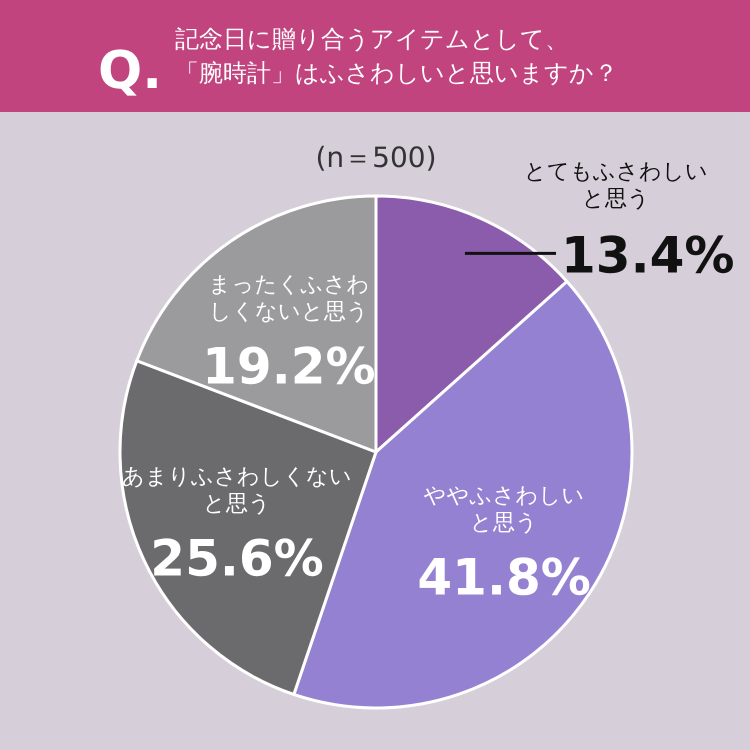 The height and width of the screenshot is (750, 750). Describe the element at coordinates (376, 157) in the screenshot. I see `chart-subtitle: (n＝500)` at that location.